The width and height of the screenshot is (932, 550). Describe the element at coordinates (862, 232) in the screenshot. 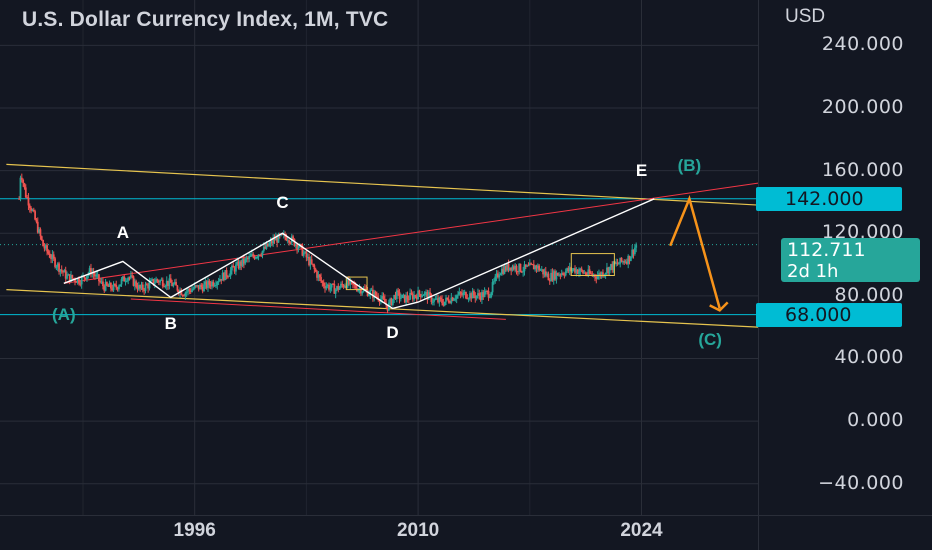

I see `y-tick-label: 120.000` at that location.